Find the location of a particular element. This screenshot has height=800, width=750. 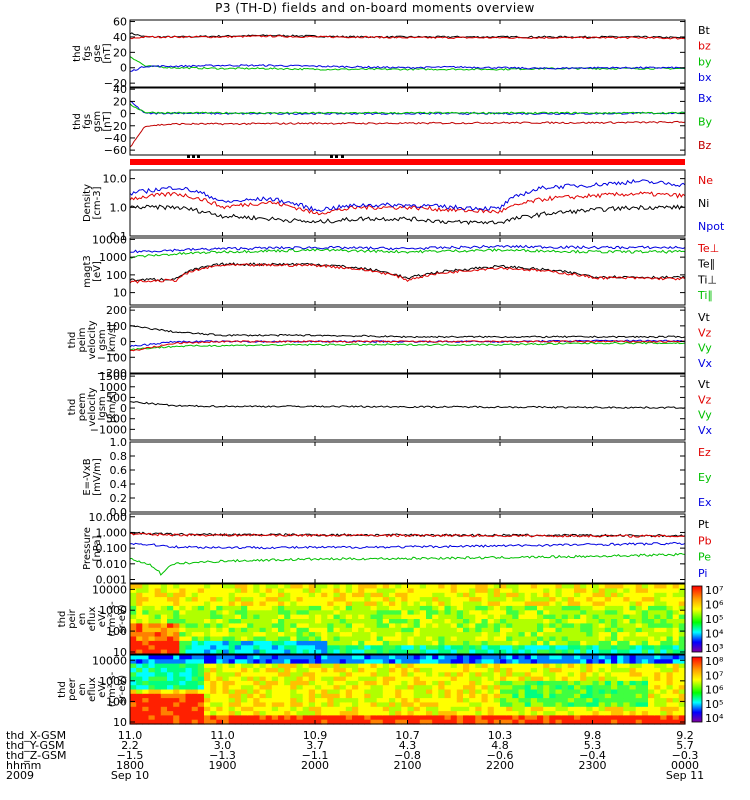

y-axis-label: sr-eV) is located at coordinates (122, 618).